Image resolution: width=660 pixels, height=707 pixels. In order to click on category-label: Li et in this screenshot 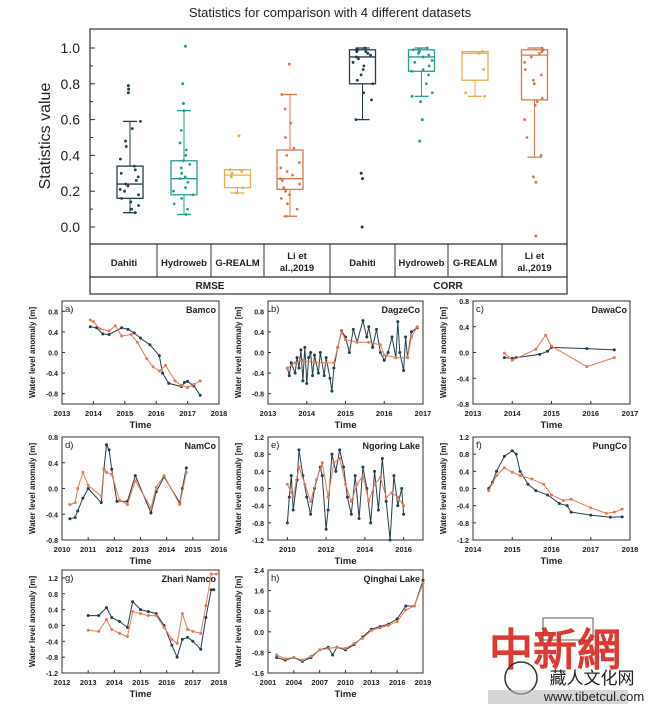, I will do `click(297, 256)`.